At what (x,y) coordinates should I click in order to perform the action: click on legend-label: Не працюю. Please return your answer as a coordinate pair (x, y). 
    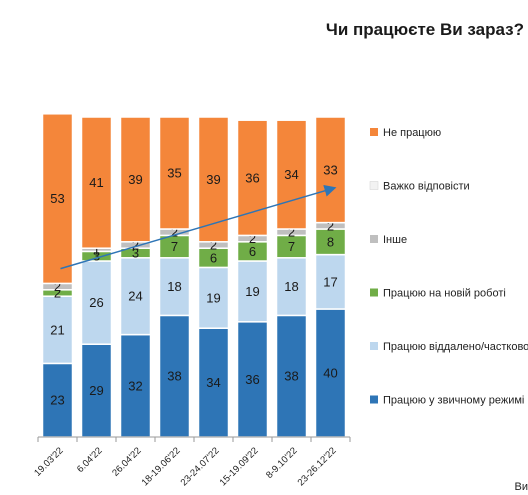
    Looking at the image, I should click on (412, 133).